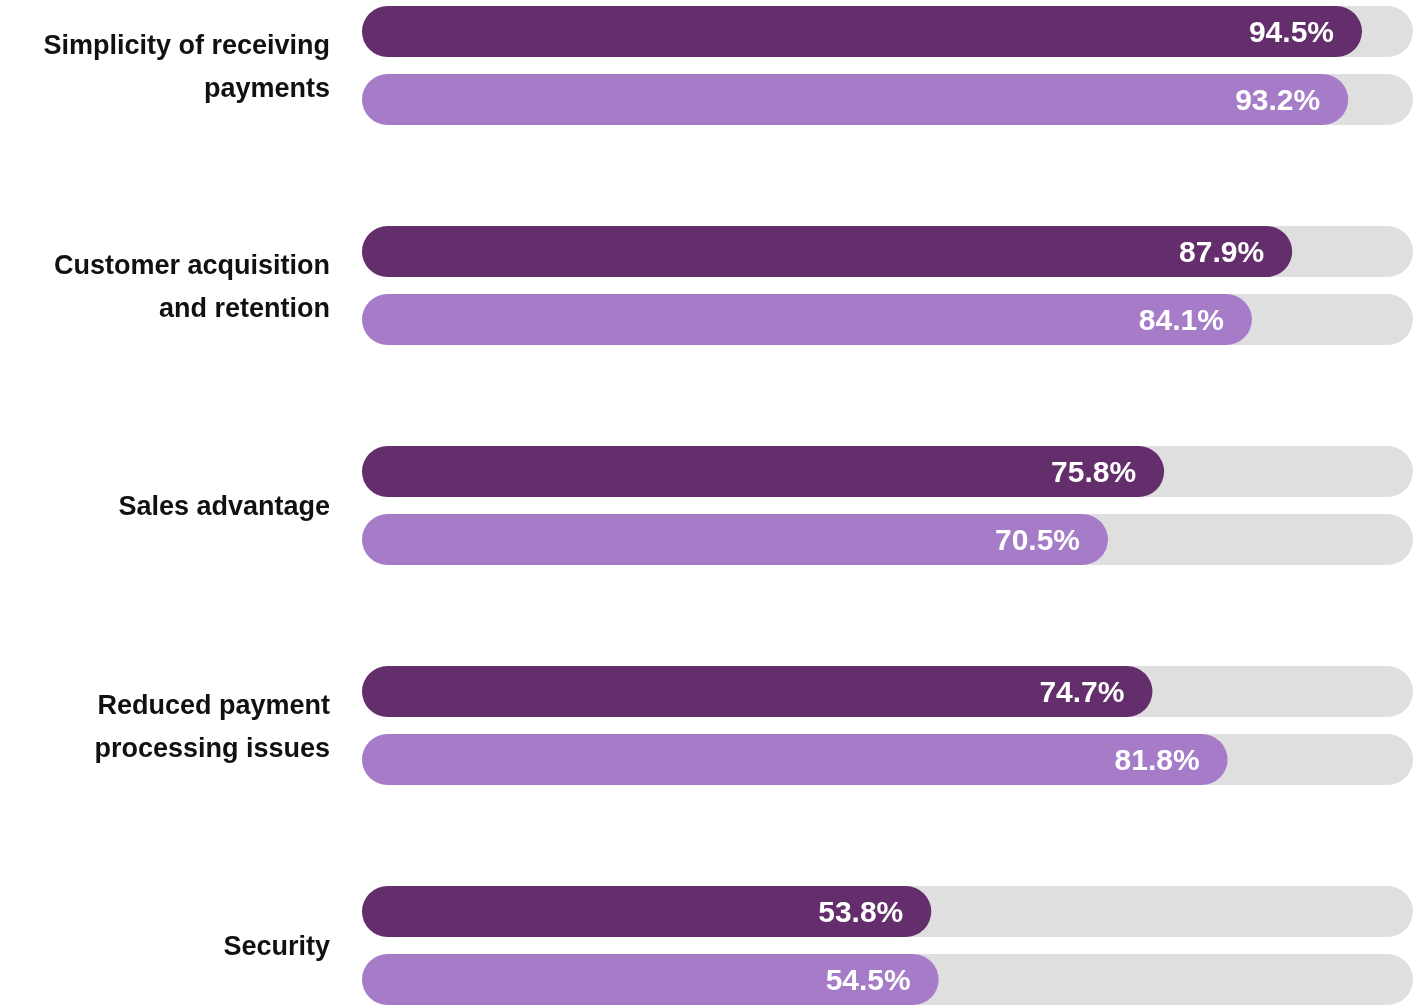  Describe the element at coordinates (276, 946) in the screenshot. I see `y-tick-label: Security` at that location.